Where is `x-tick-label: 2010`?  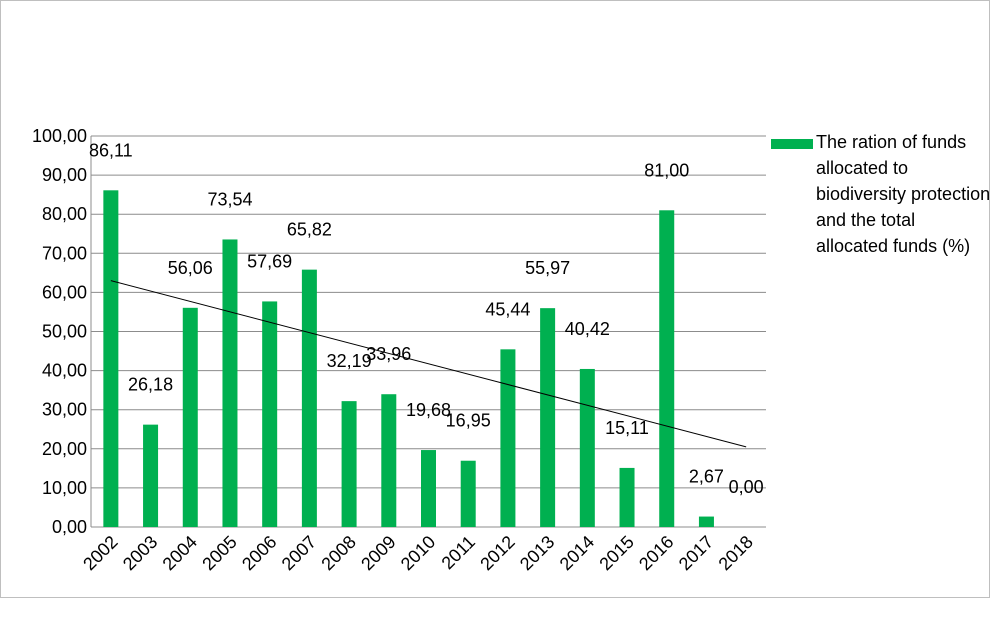 x-tick-label: 2010 is located at coordinates (418, 553).